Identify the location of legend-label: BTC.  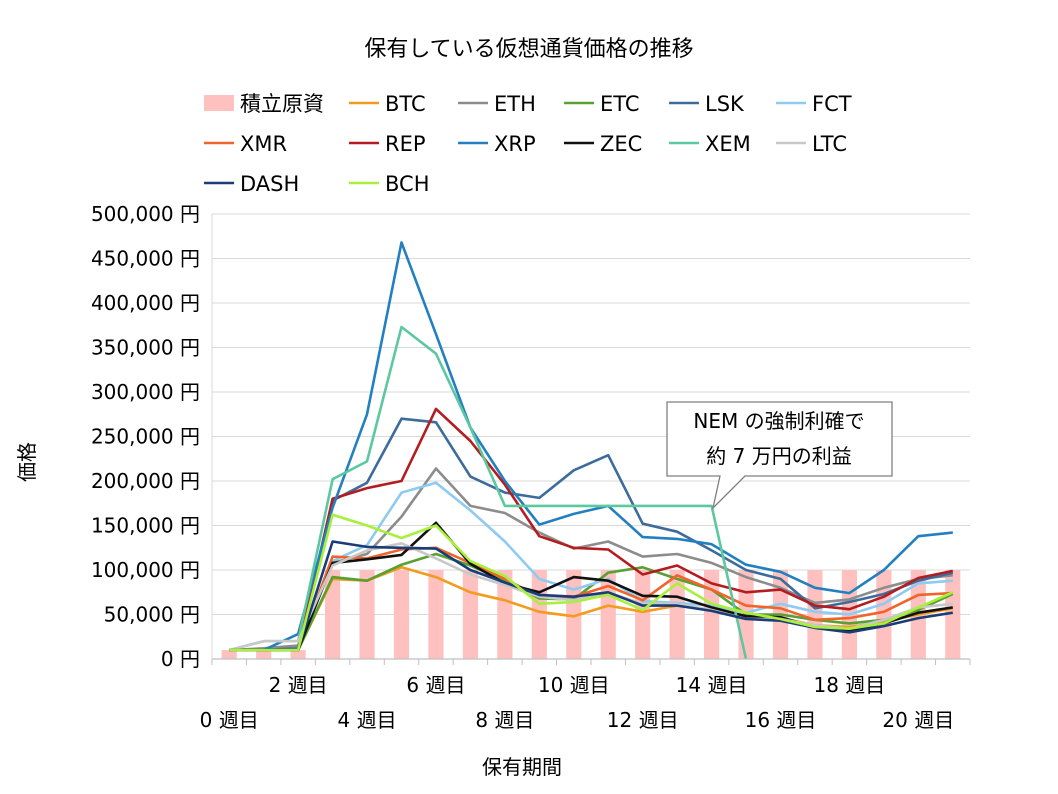
(405, 104).